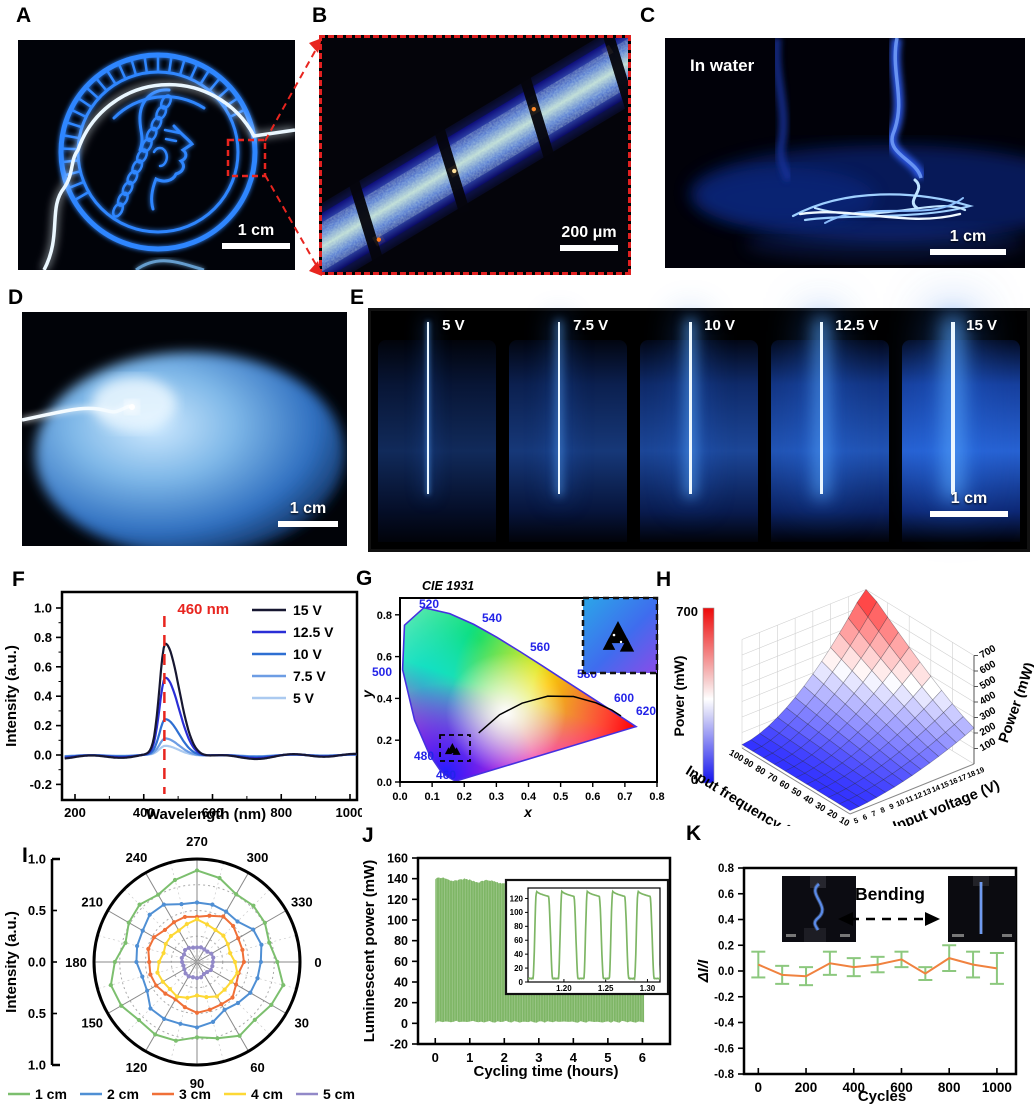  I want to click on svg-text: 70, so click(773, 778).